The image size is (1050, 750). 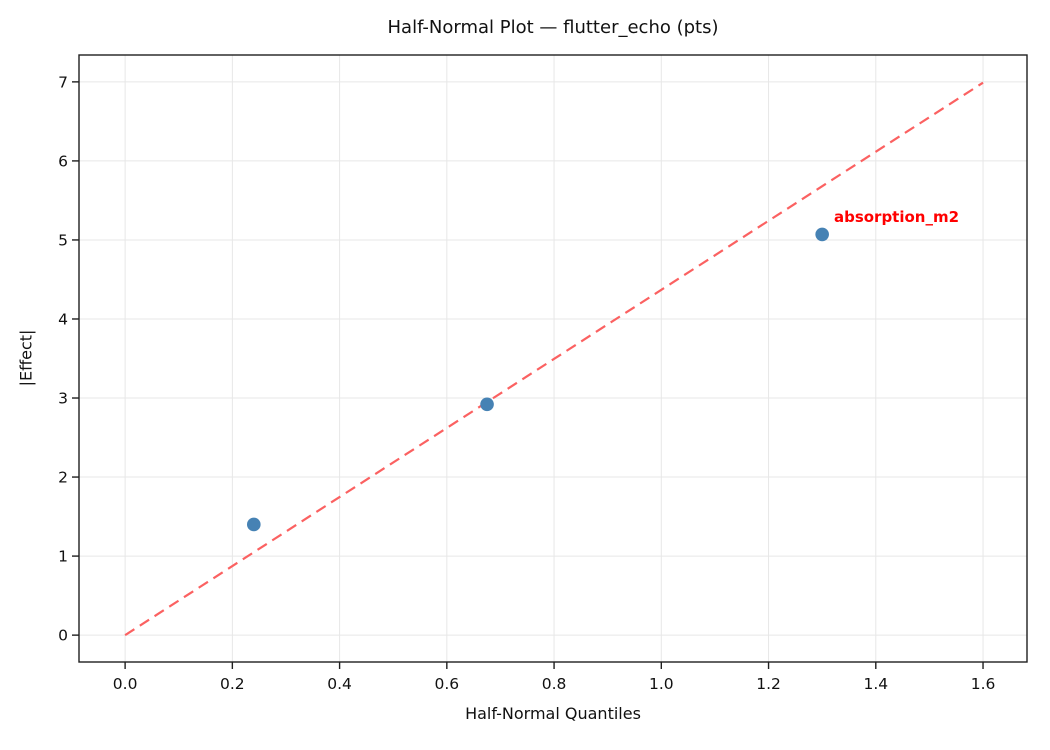 I want to click on x-tick-label: 1.6, so click(x=983, y=684).